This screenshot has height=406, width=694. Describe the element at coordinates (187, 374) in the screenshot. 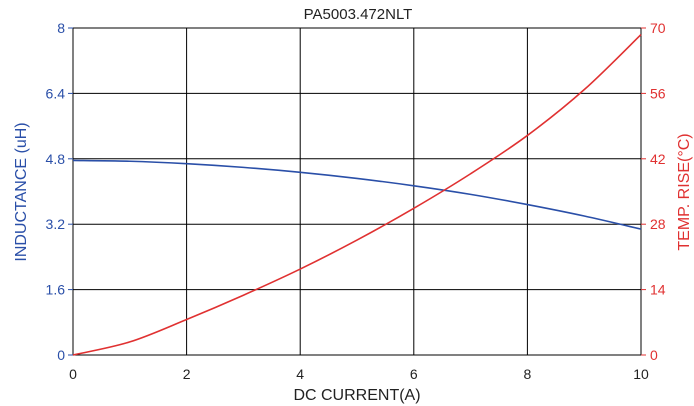

I see `x-tick-label: 2` at that location.